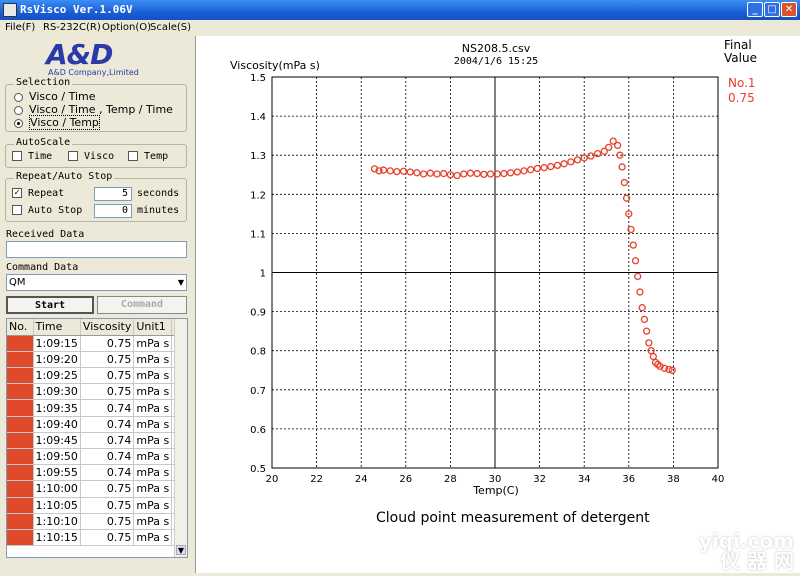  I want to click on col-header-no: No., so click(20, 327).